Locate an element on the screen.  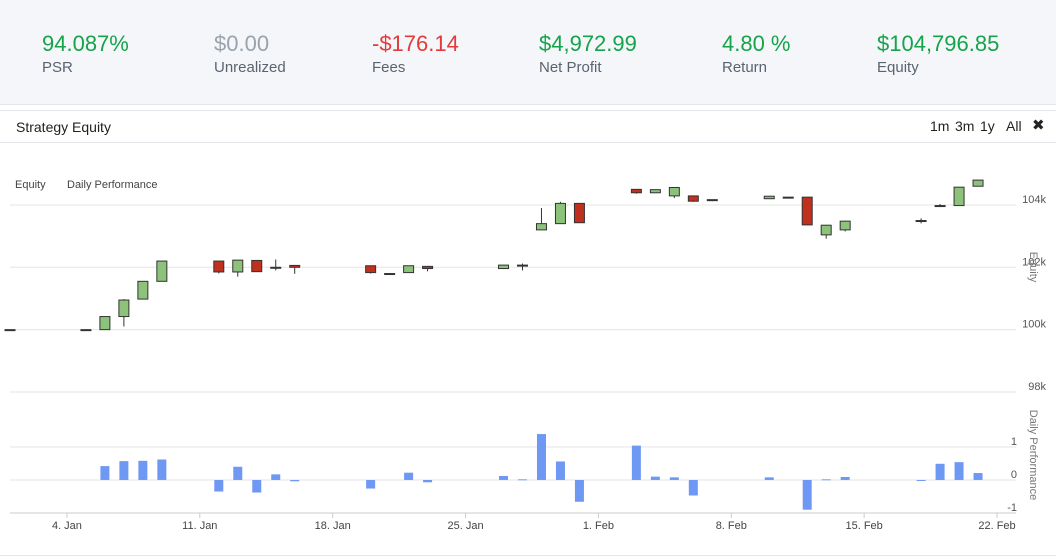
stat-value: $104,796.85 is located at coordinates (938, 43).